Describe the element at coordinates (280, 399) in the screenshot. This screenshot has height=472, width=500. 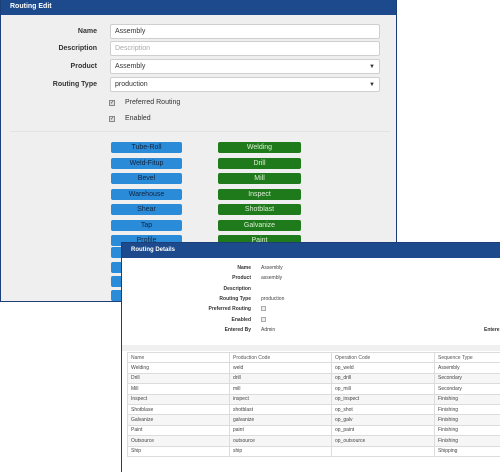
I see `table-cell: inspect` at that location.